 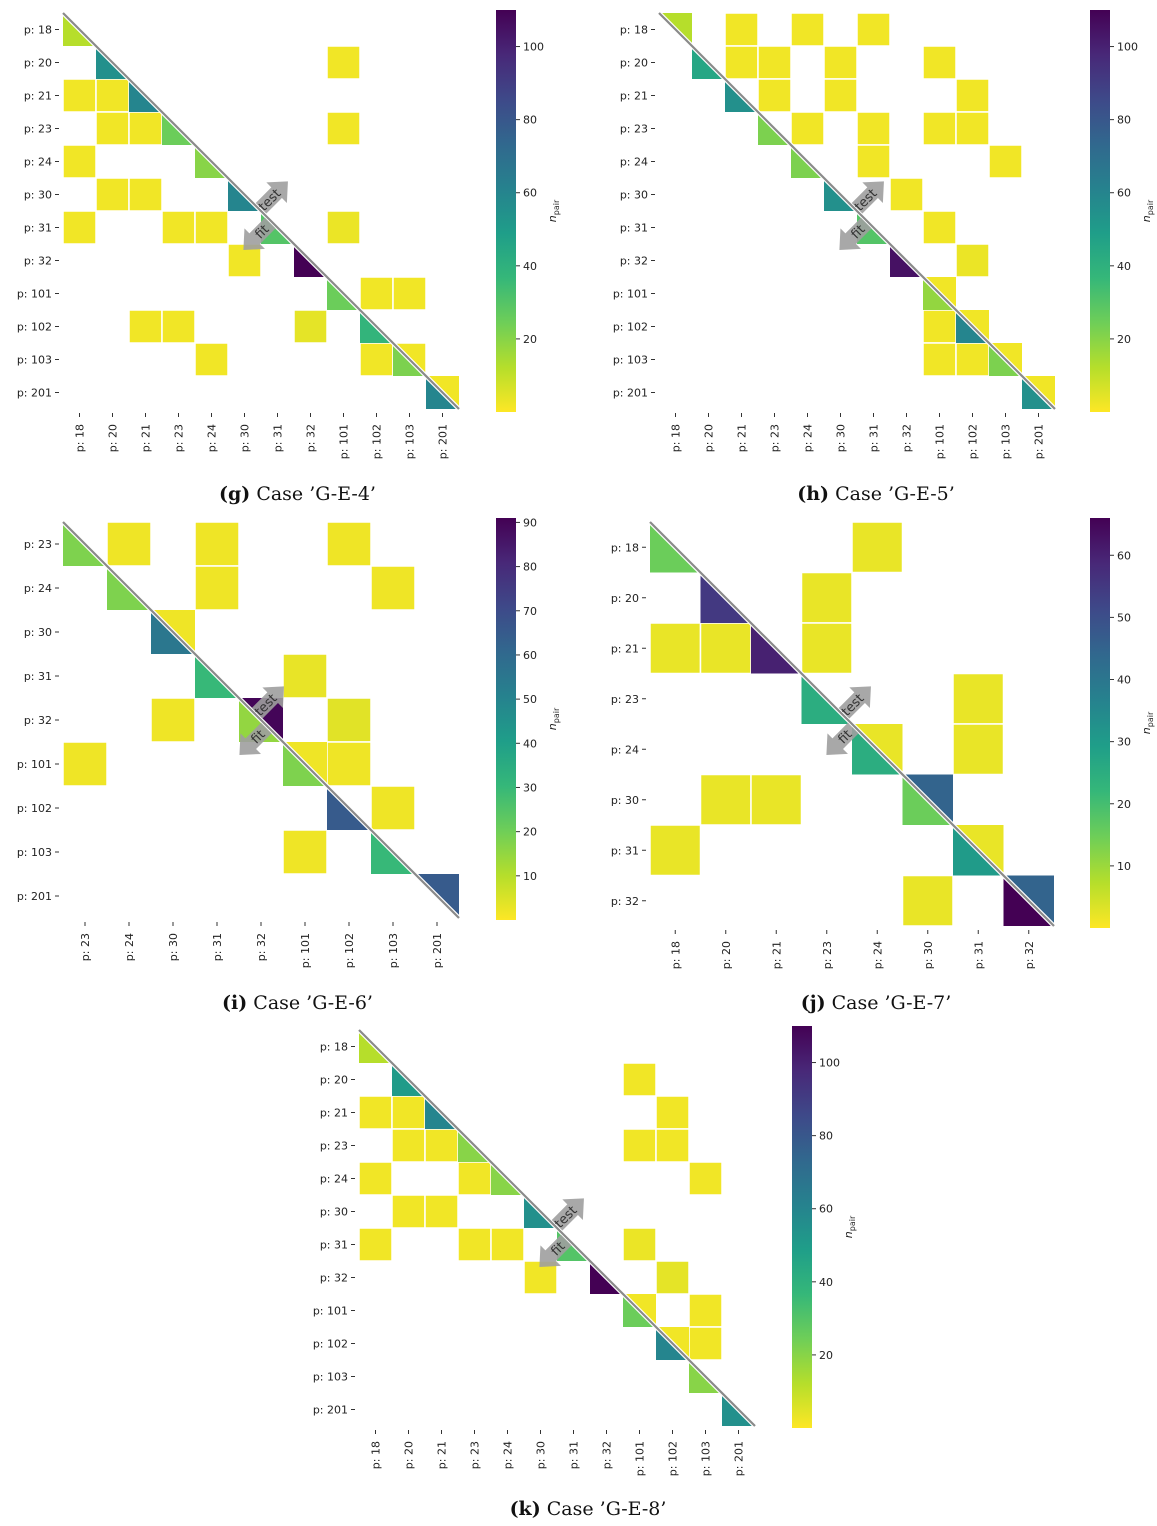 I want to click on heatmap-cell-p102-p23, so click(x=178, y=326).